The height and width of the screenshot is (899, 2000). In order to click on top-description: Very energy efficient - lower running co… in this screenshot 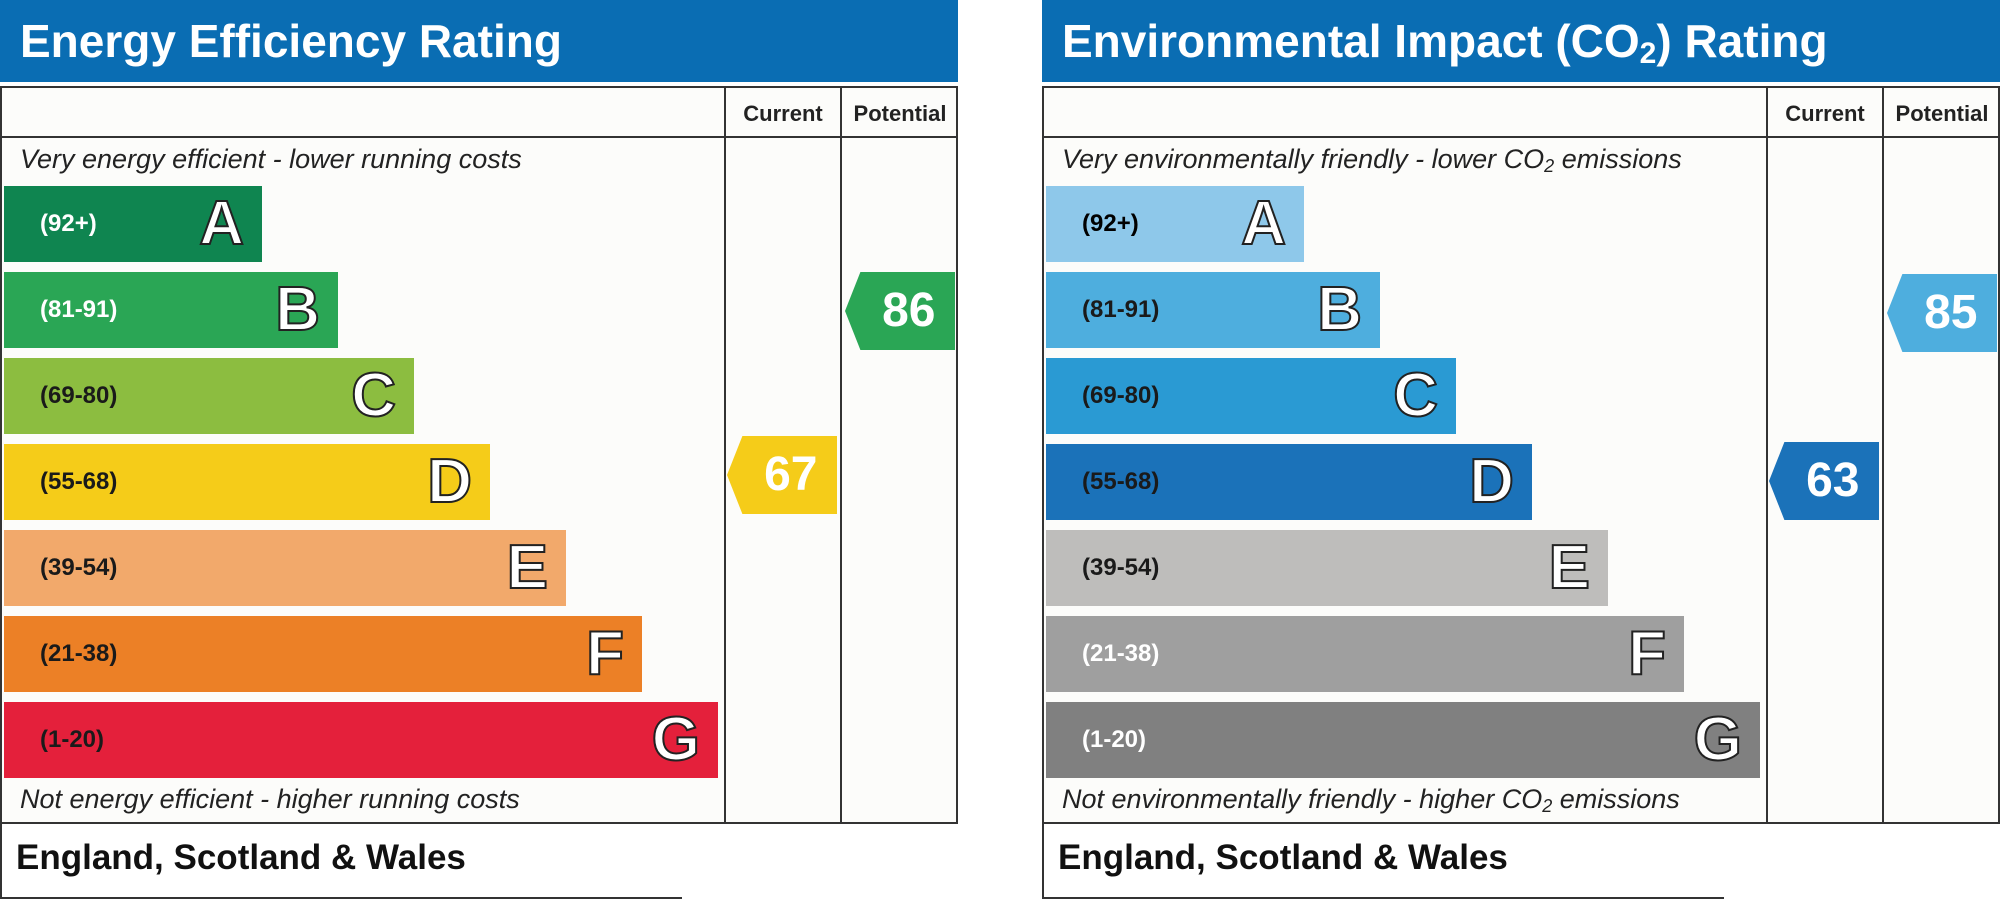, I will do `click(271, 159)`.